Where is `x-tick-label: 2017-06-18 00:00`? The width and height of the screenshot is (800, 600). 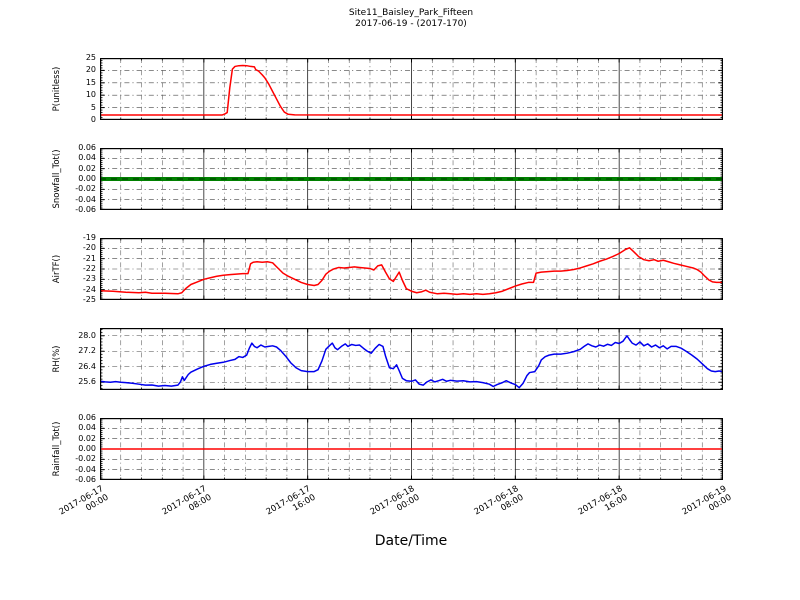
x-tick-label: 2017-06-18 00:00 is located at coordinates (395, 505).